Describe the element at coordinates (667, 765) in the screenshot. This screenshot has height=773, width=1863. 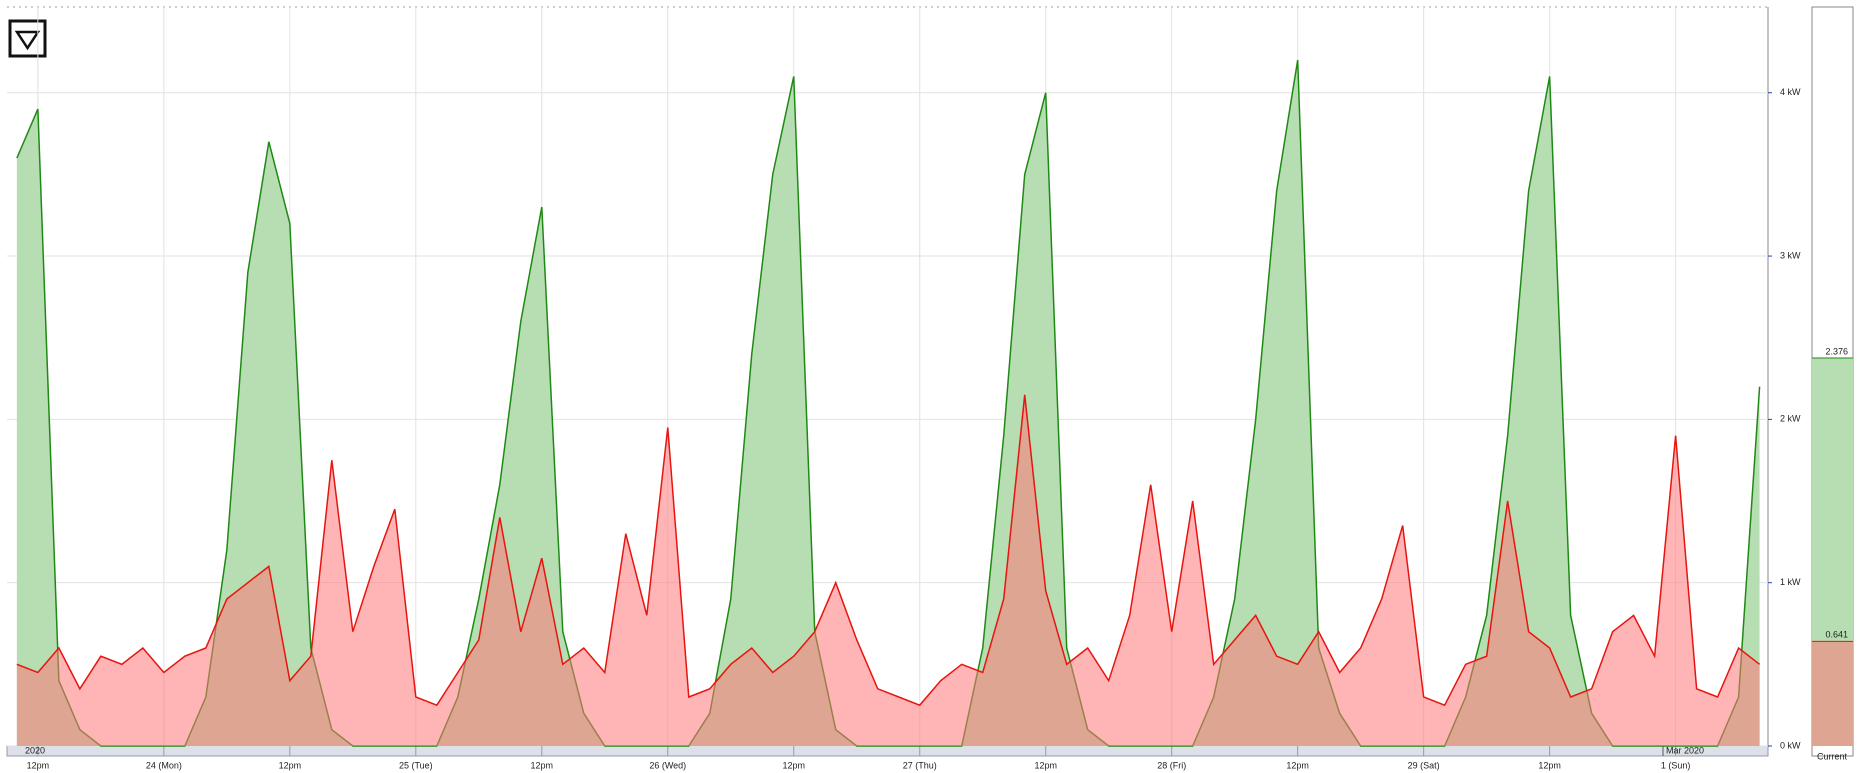
I see `x-tick-label: 26 (Wed)` at that location.